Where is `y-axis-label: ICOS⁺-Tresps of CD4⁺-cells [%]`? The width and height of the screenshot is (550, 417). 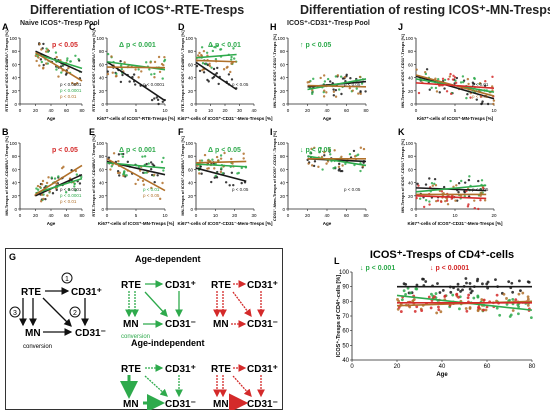 y-axis-label: ICOS⁺-Tresps of CD4⁺-cells [%] is located at coordinates (338, 316).